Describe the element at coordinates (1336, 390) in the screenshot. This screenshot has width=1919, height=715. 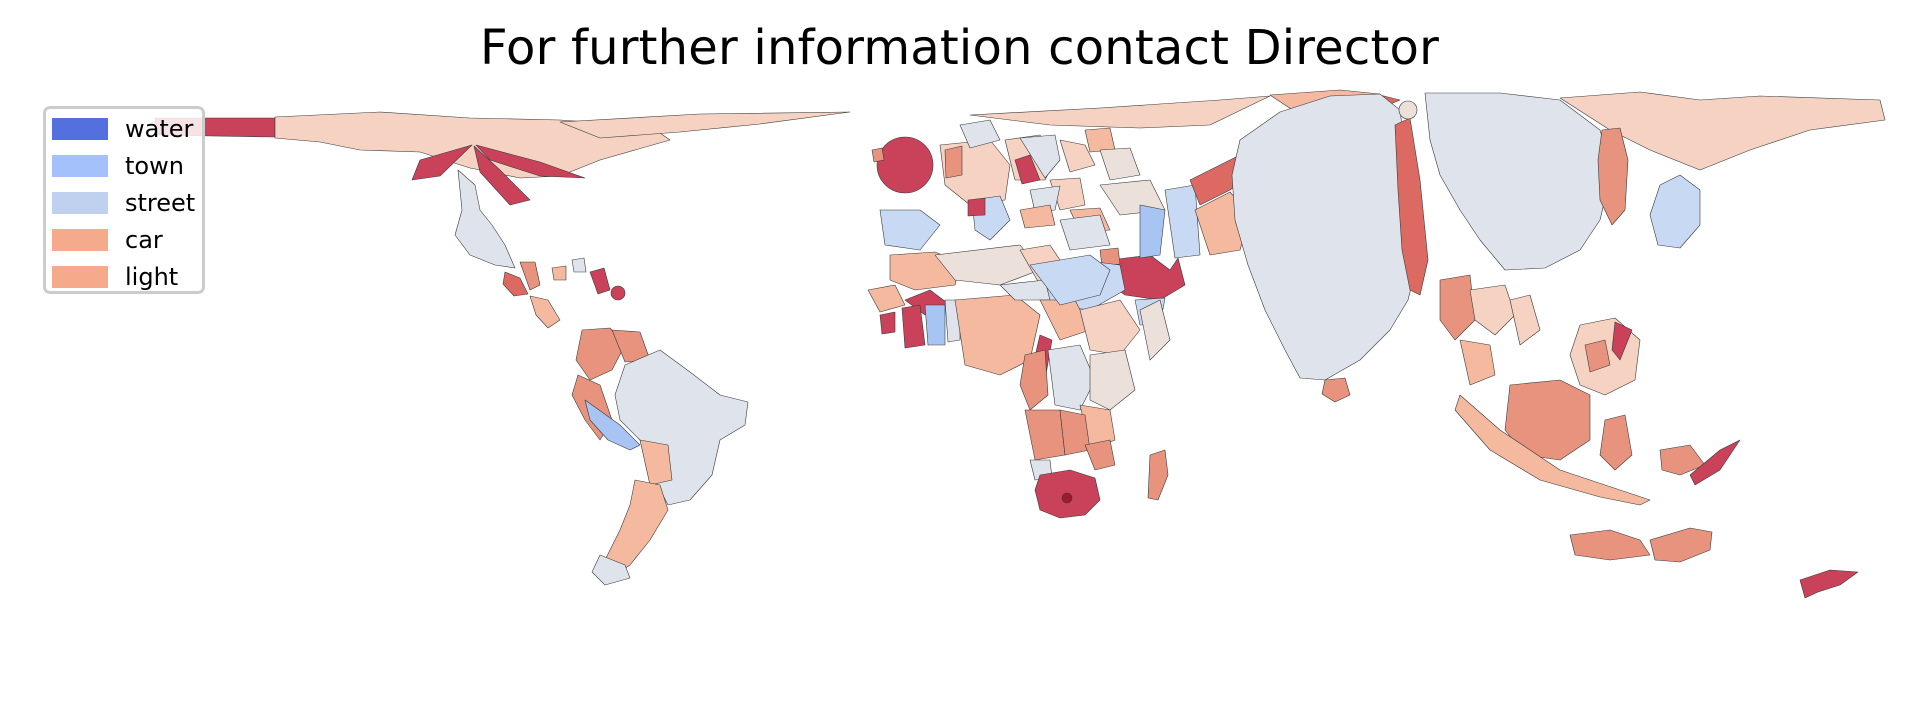
I see `region-sri-lanka` at that location.